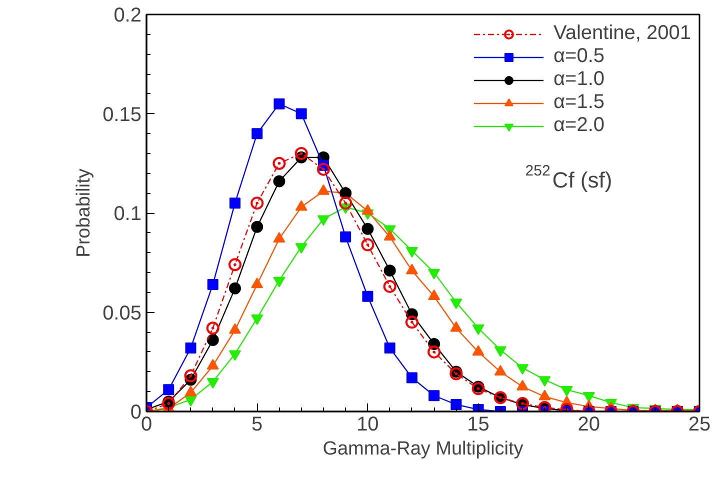 The image size is (726, 489). I want to click on legend-label: α=1.5, so click(579, 102).